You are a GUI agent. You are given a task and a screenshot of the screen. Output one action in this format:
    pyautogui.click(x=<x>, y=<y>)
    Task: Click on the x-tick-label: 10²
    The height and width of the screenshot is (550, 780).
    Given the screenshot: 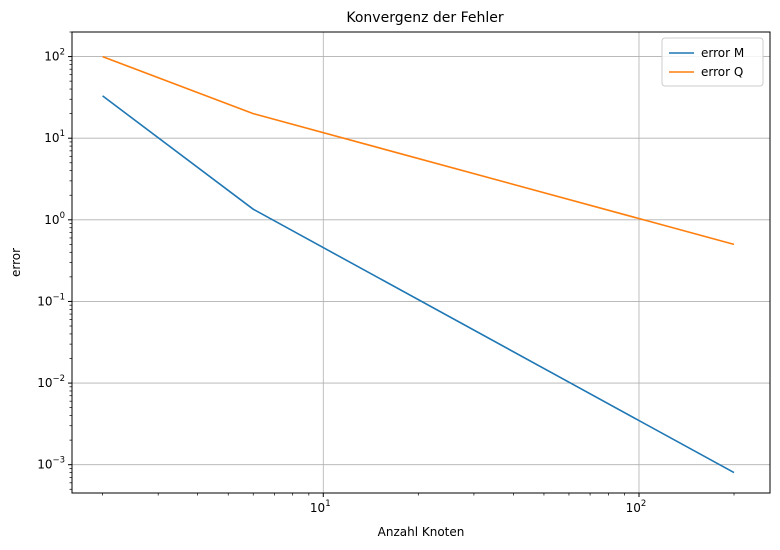 What is the action you would take?
    pyautogui.click(x=636, y=507)
    